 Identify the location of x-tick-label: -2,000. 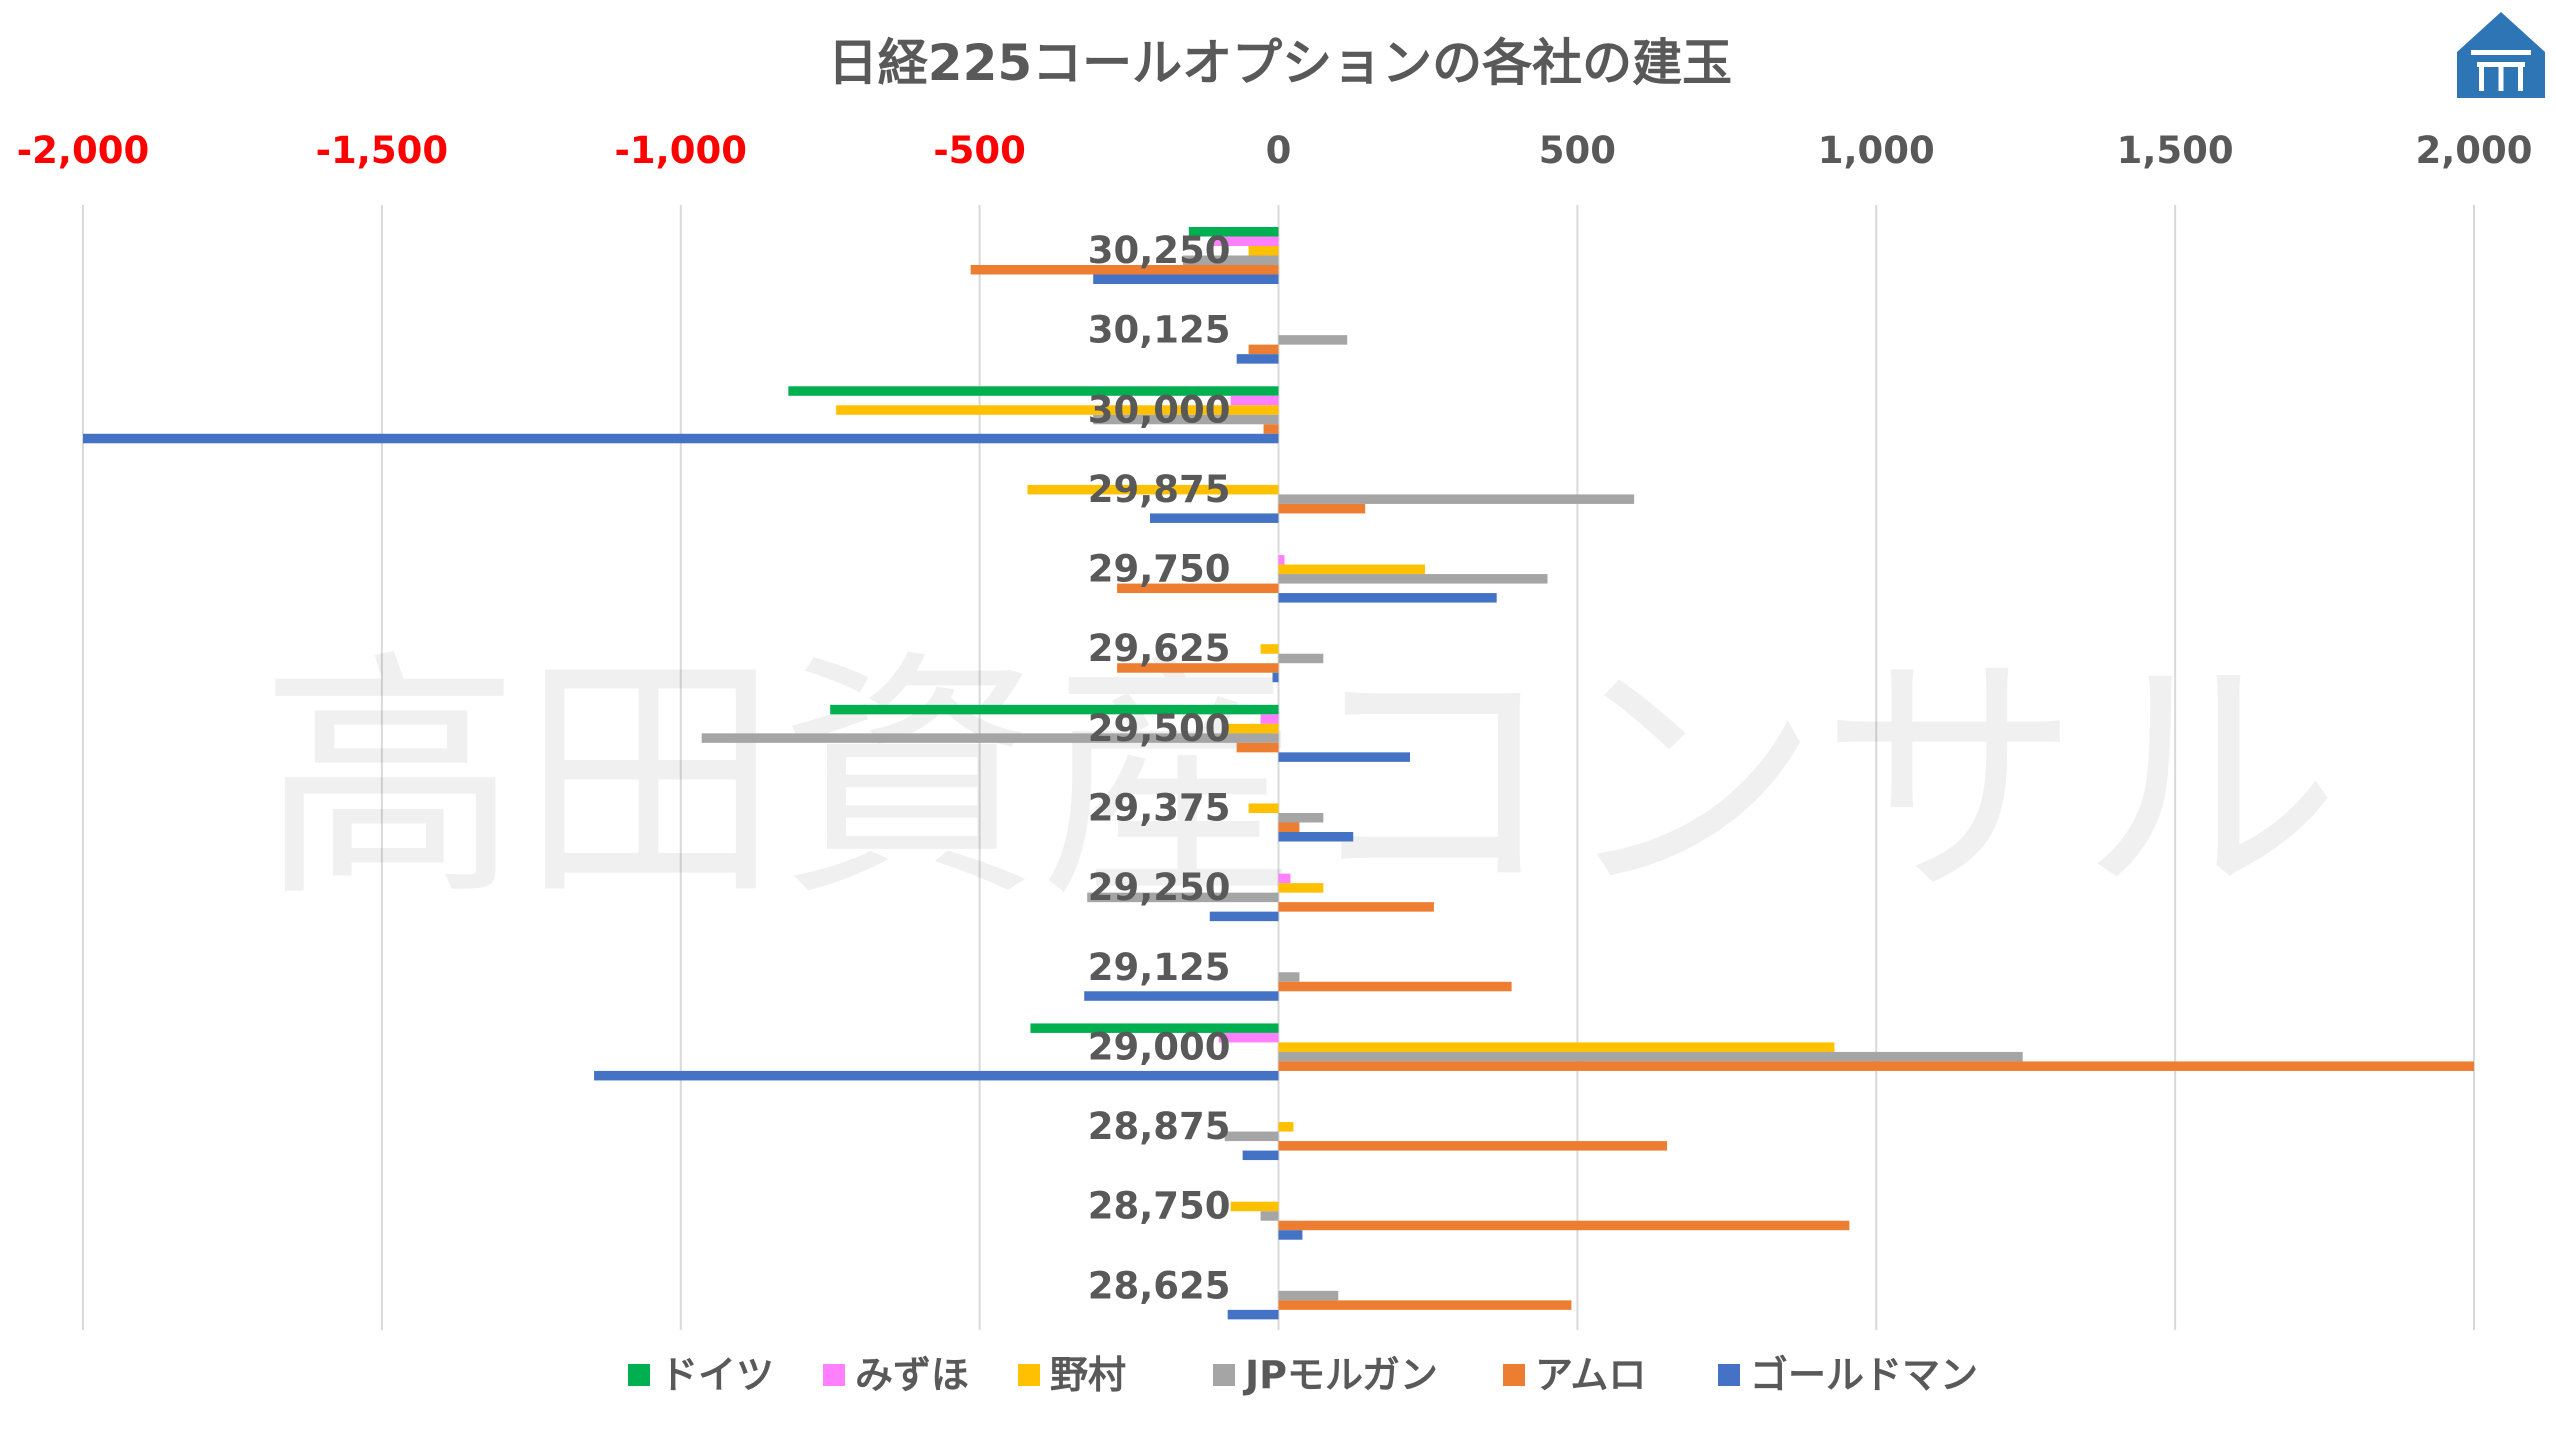
(83, 150).